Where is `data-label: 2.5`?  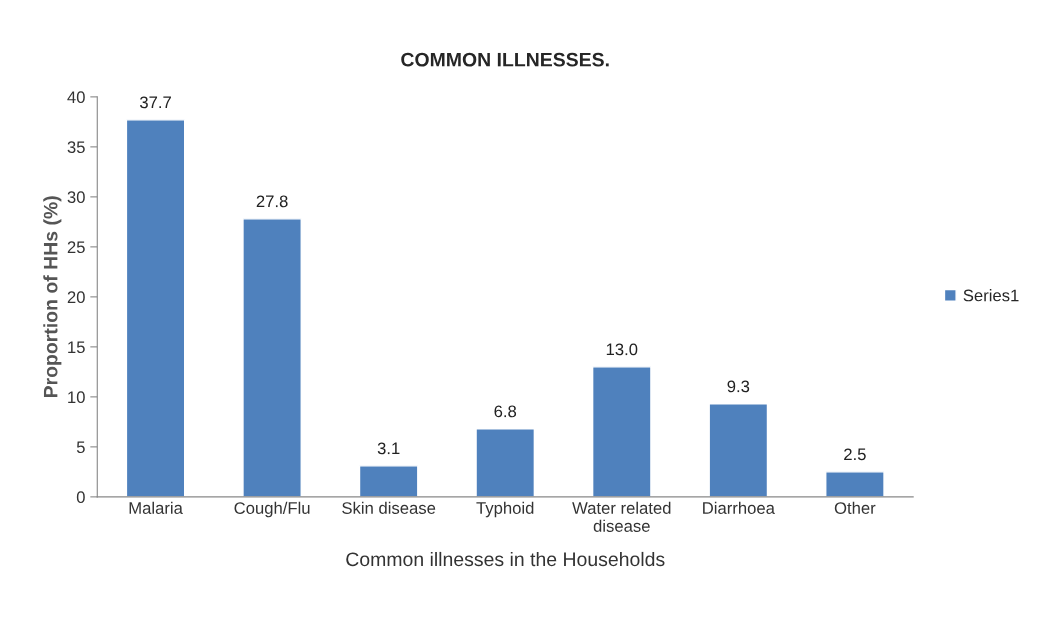 data-label: 2.5 is located at coordinates (855, 454).